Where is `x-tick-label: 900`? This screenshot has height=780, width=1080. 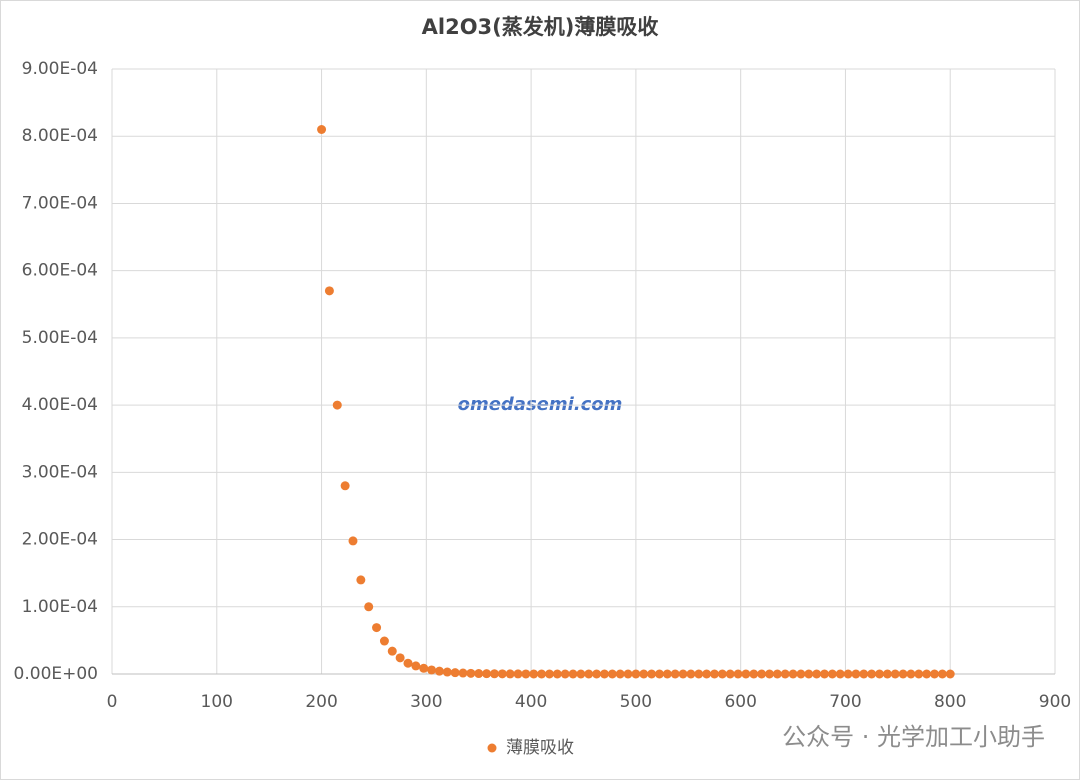 x-tick-label: 900 is located at coordinates (1055, 702).